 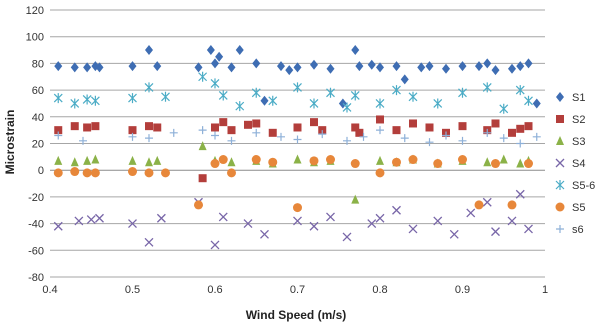 I want to click on y-tick-label: -40, so click(x=36, y=225).